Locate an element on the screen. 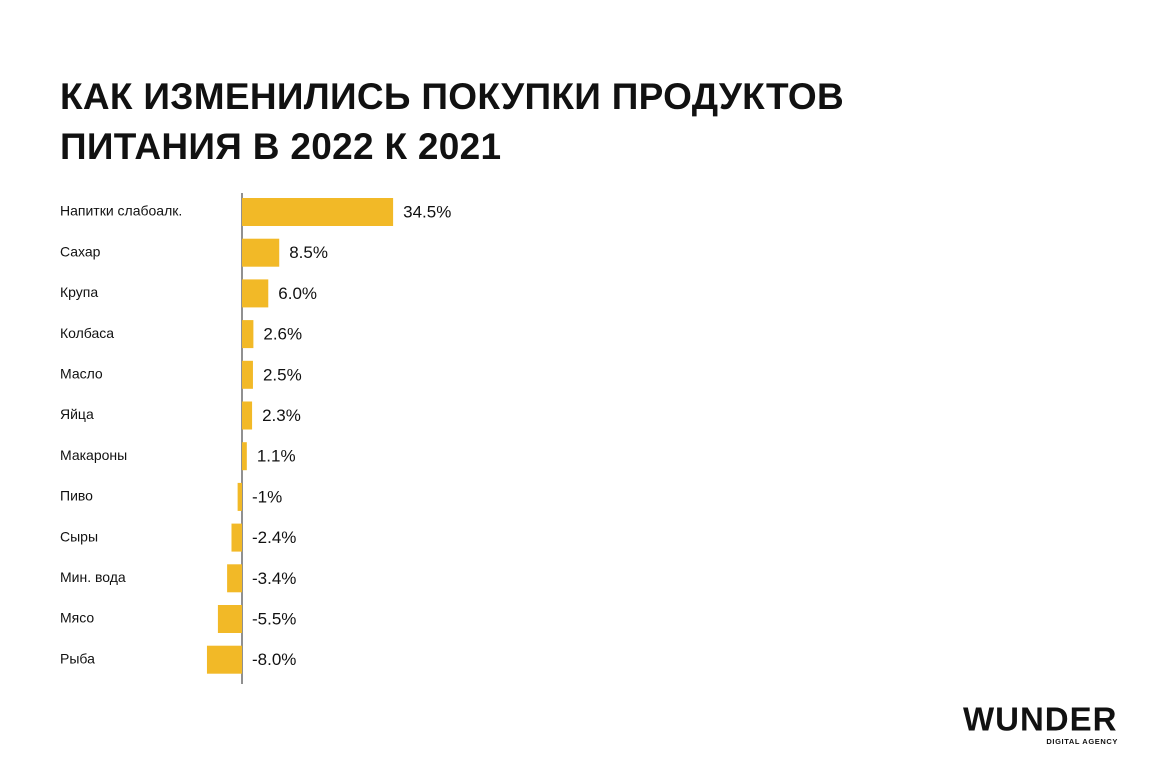 The width and height of the screenshot is (1176, 784). category-label: Сахар is located at coordinates (80, 251).